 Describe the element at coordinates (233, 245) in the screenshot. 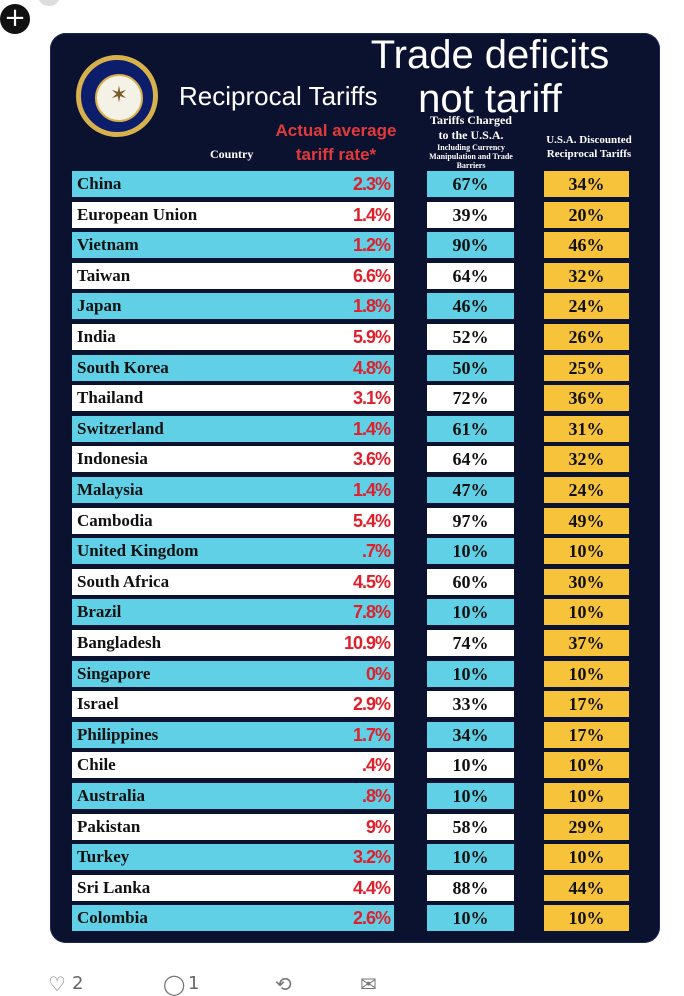

I see `country-cell: Vietnam 1.2%` at that location.